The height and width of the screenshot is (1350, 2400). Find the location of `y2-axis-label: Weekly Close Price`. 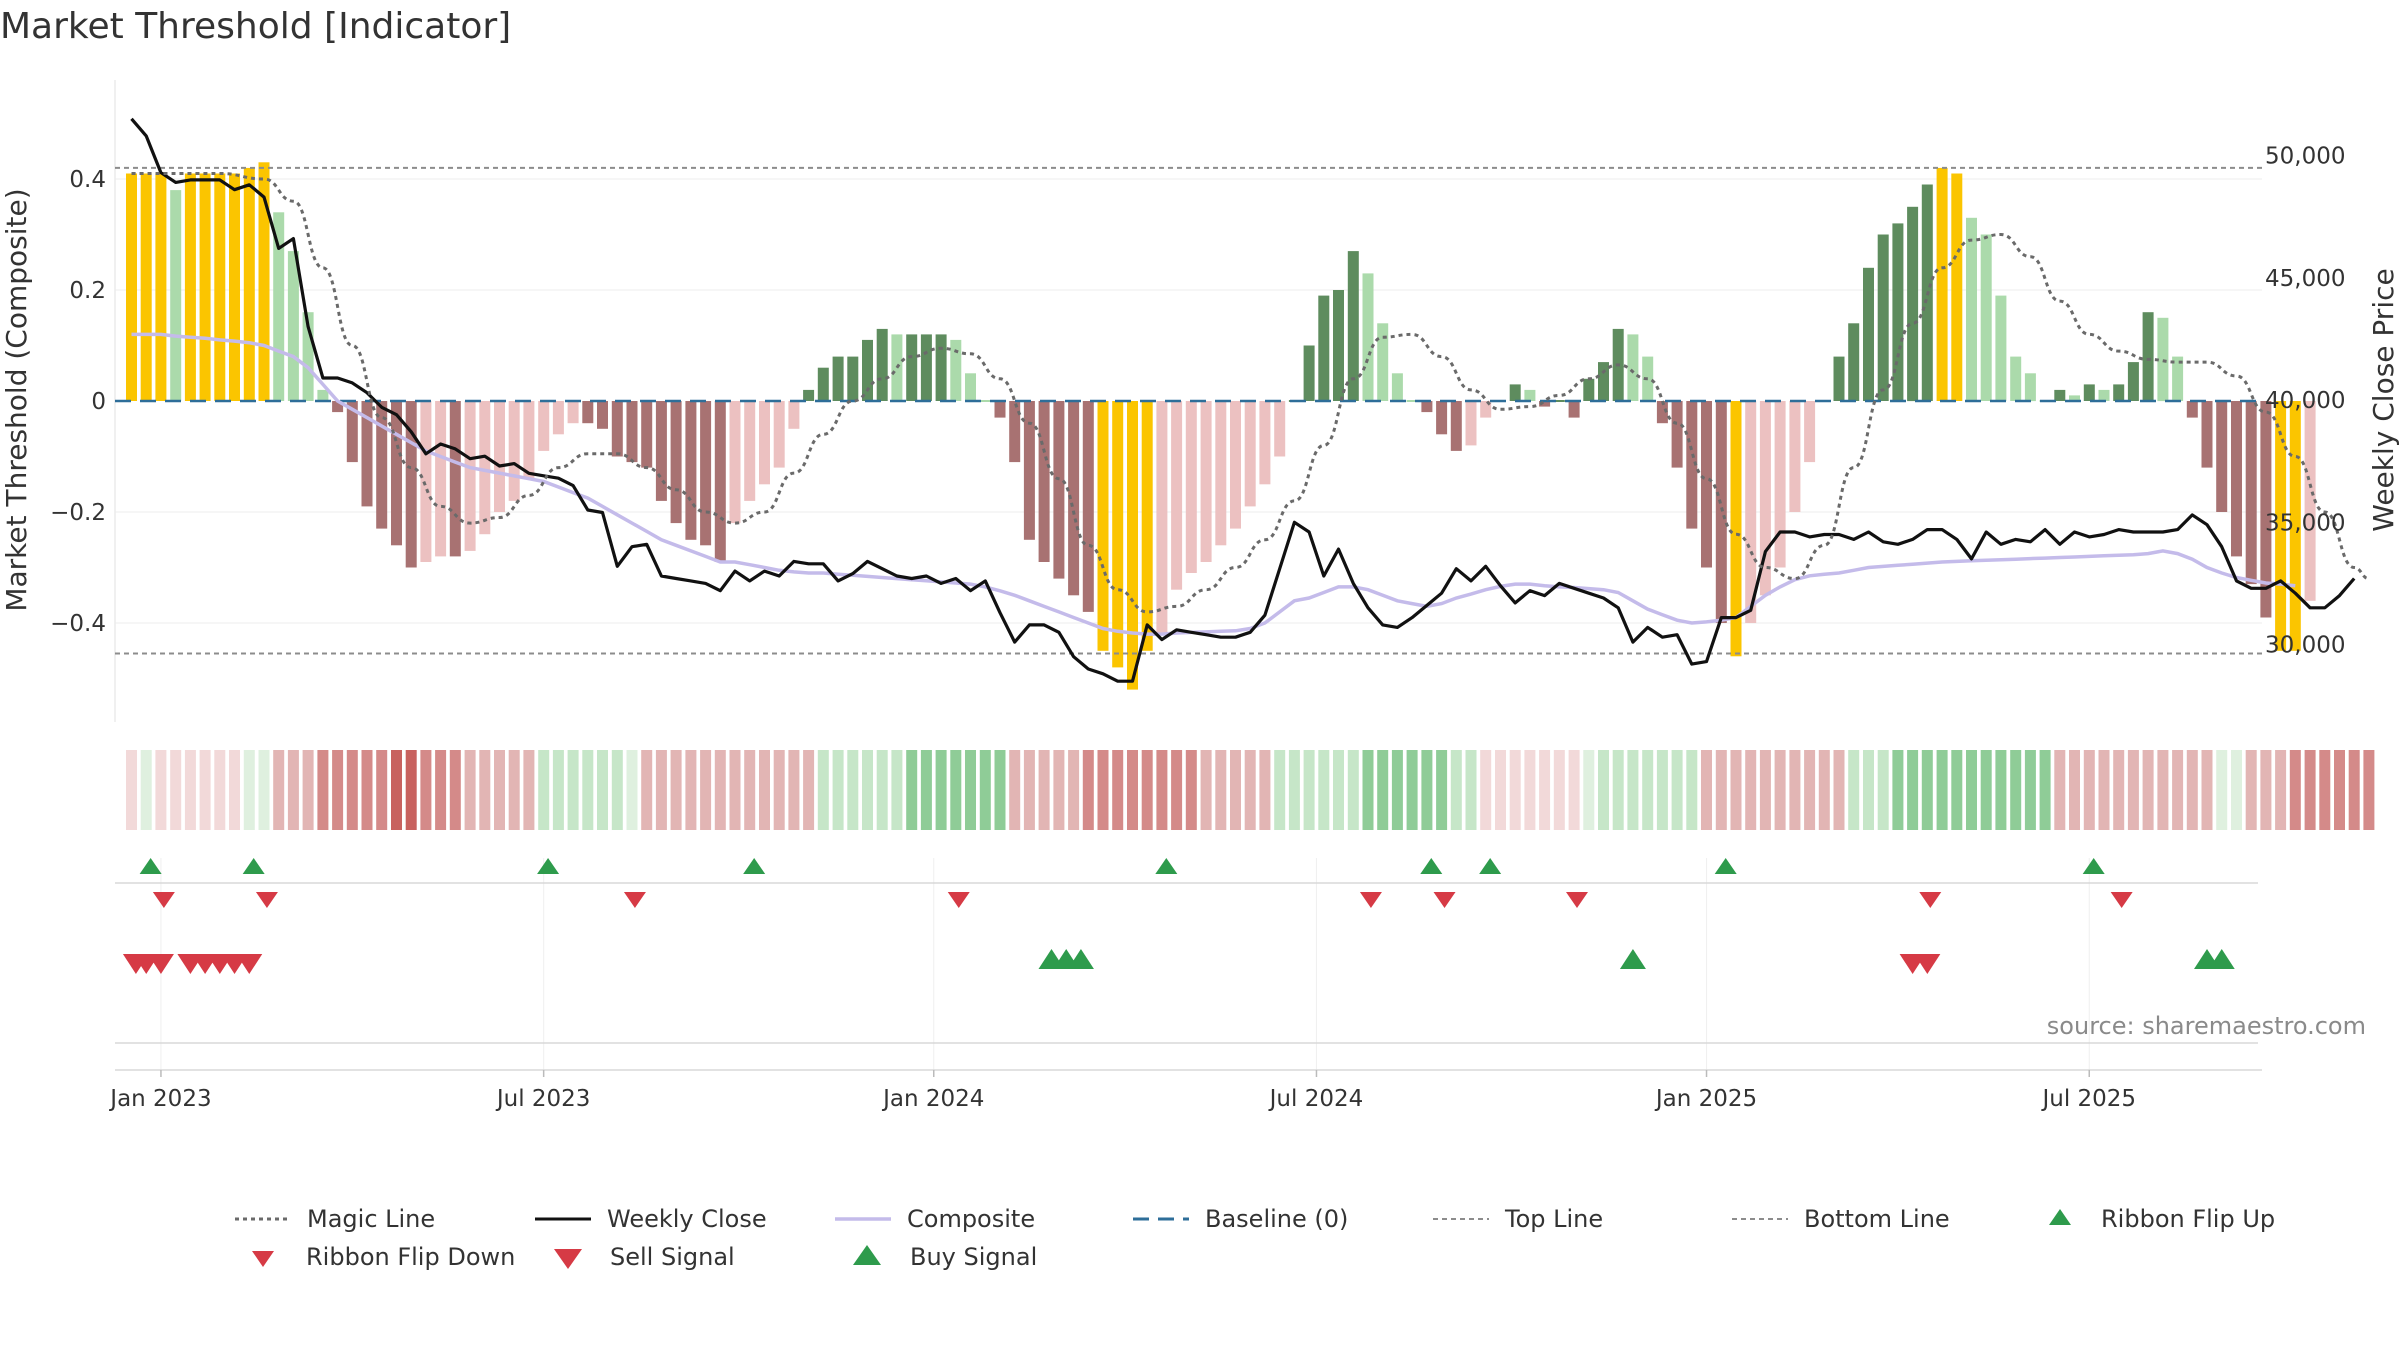

y2-axis-label: Weekly Close Price is located at coordinates (2383, 399).